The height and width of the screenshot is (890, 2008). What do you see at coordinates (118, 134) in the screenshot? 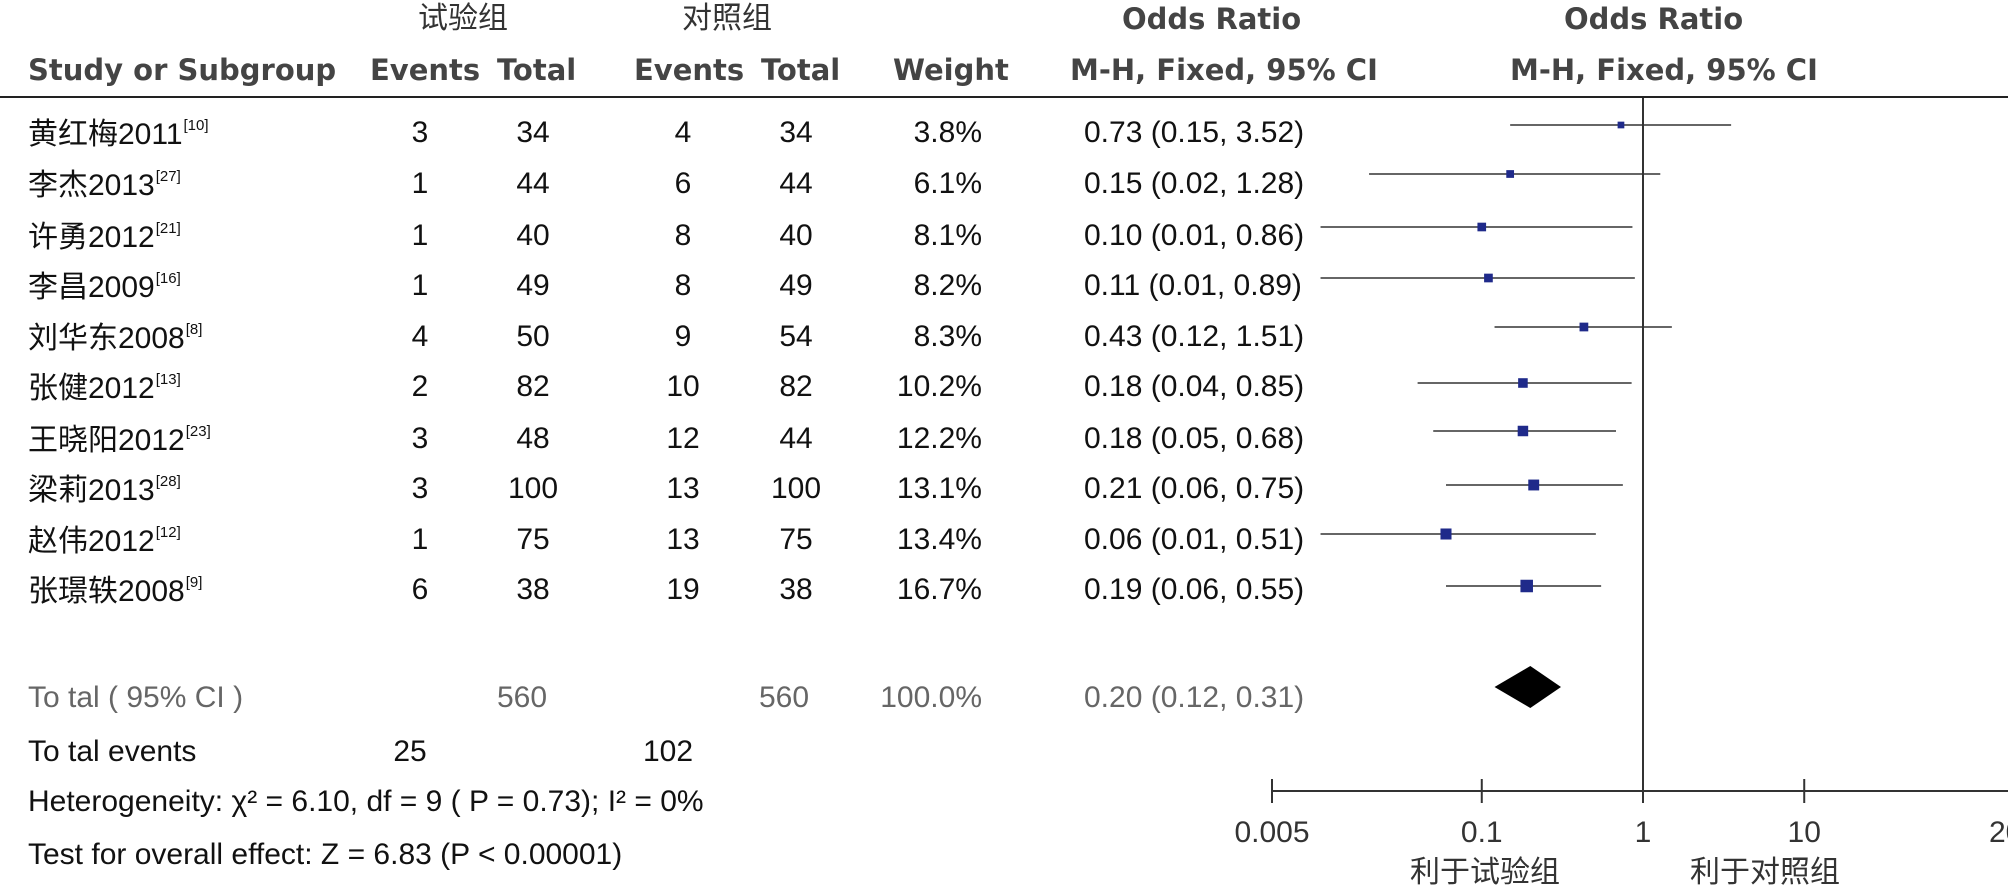
I see `study-name: 黄红梅2011[10]` at bounding box center [118, 134].